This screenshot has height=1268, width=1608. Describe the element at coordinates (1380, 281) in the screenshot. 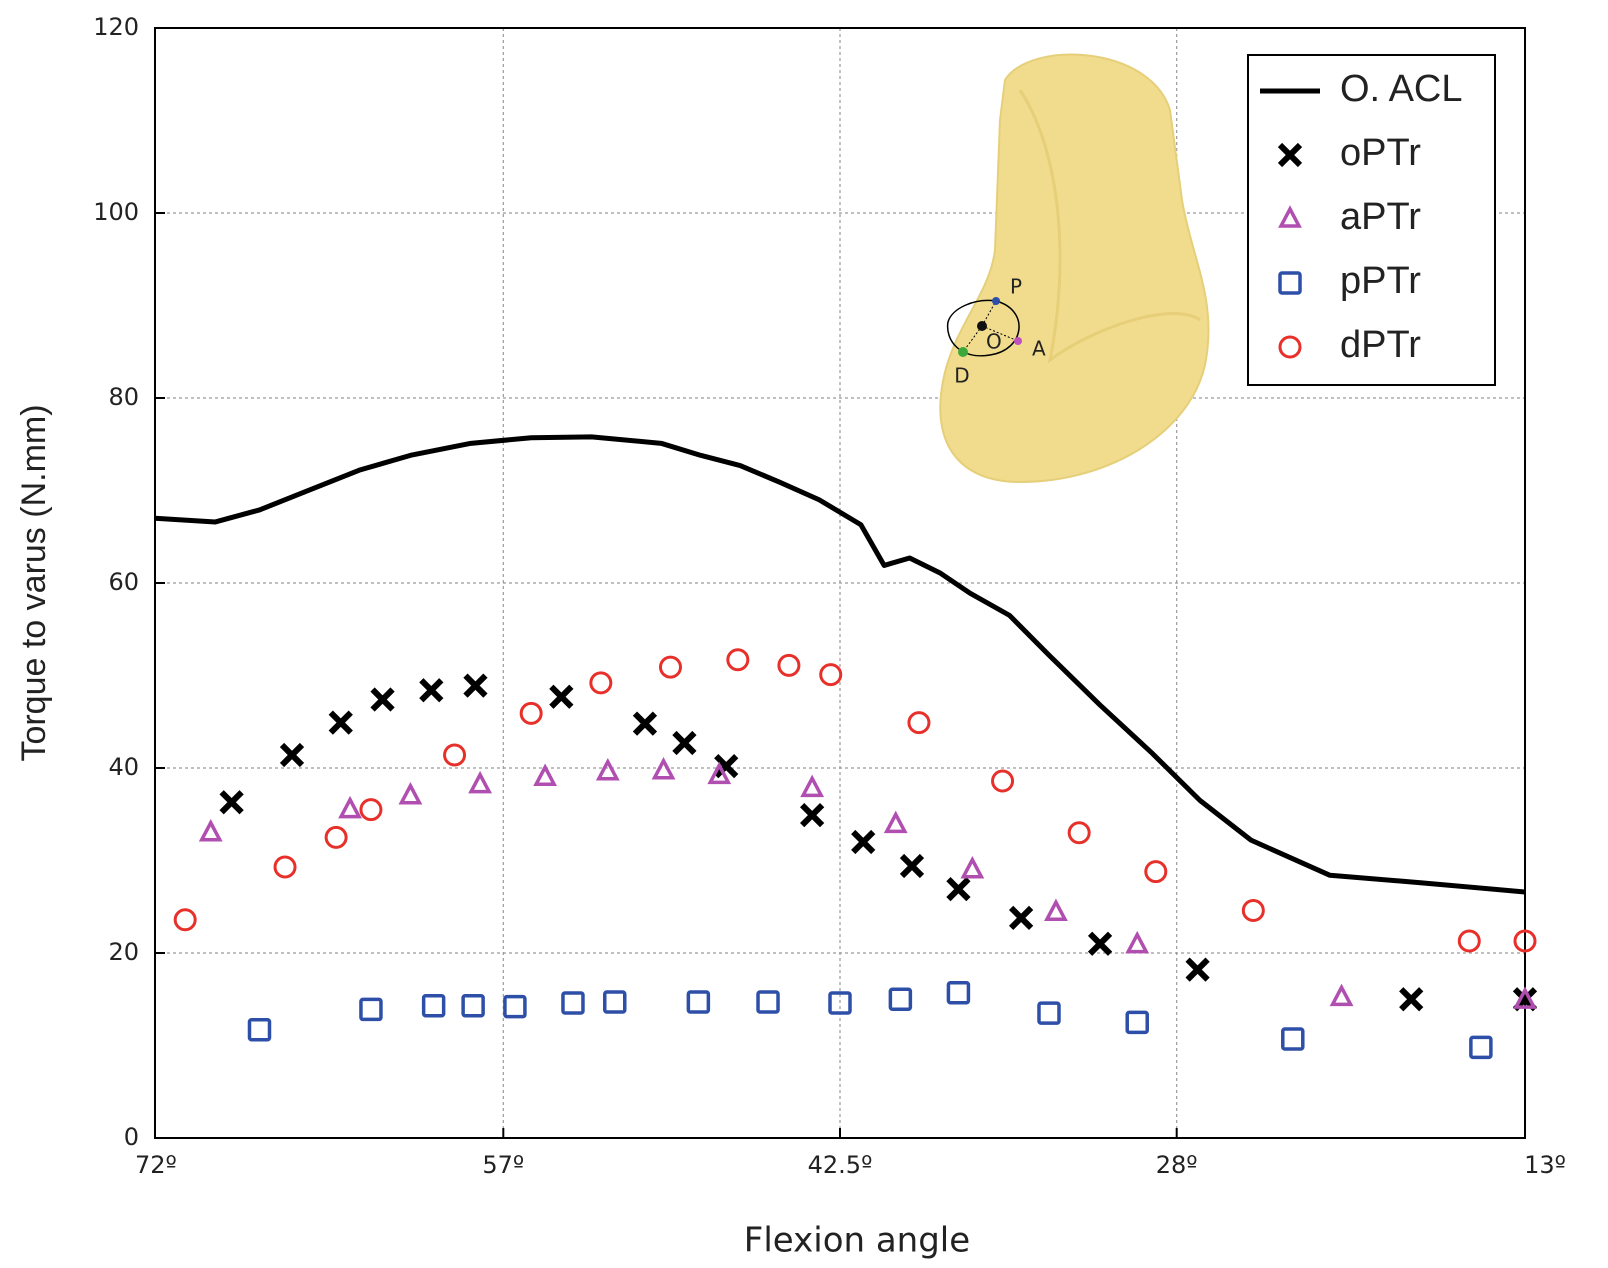

I see `legend-label: pPTr` at that location.